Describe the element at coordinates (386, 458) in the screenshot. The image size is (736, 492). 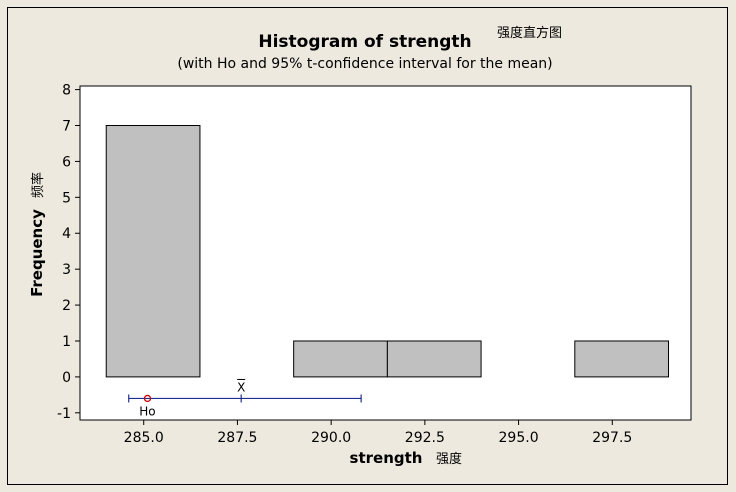
I see `x-axis-label: strength` at that location.